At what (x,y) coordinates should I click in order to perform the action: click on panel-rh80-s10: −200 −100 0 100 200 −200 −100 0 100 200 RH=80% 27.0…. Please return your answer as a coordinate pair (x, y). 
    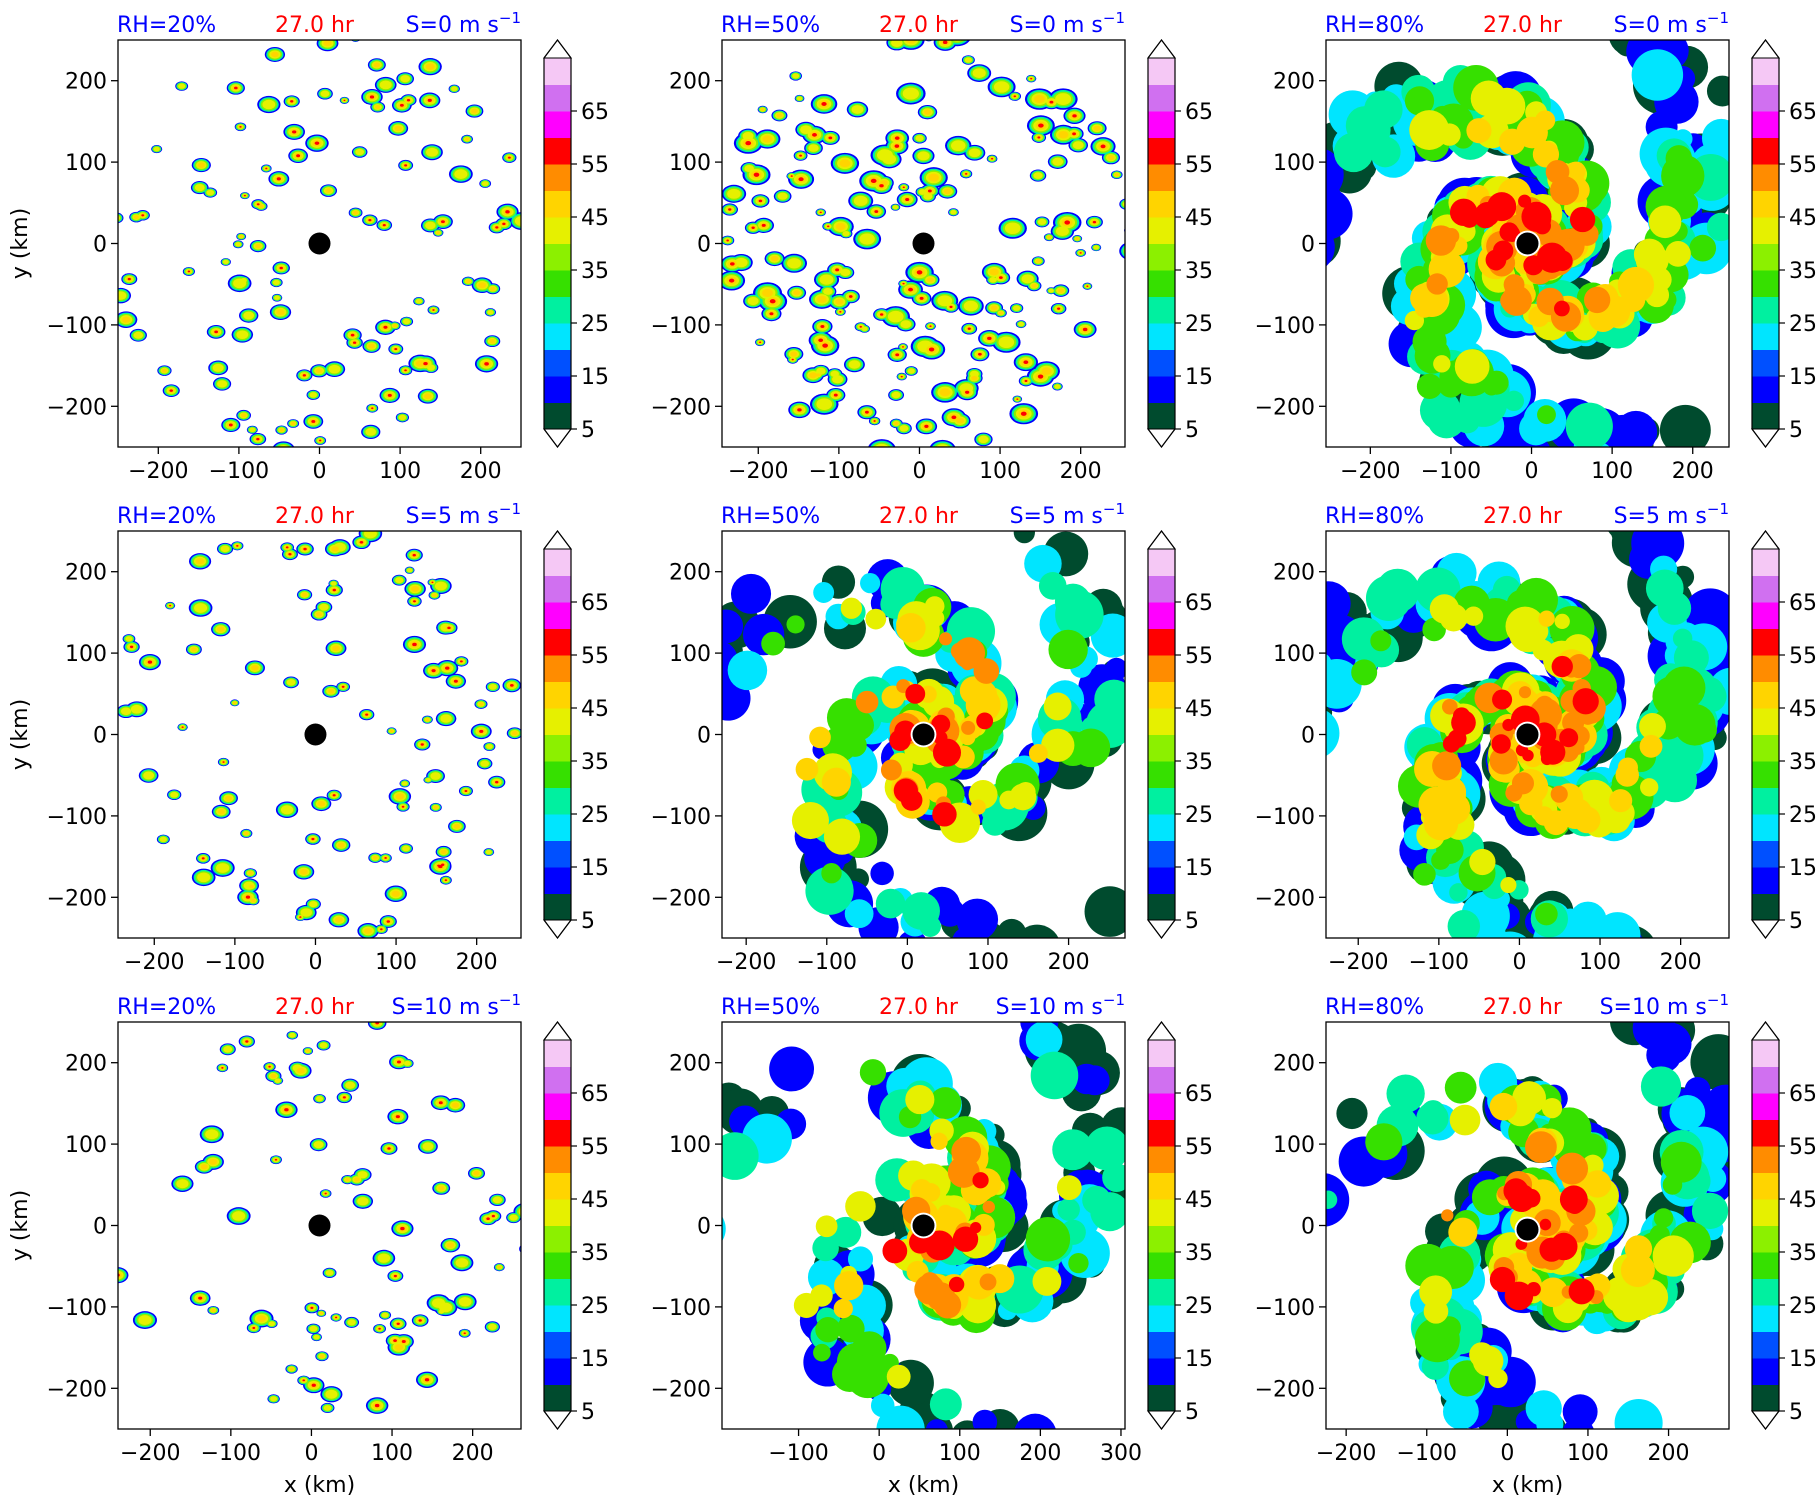
    Looking at the image, I should click on (1536, 1244).